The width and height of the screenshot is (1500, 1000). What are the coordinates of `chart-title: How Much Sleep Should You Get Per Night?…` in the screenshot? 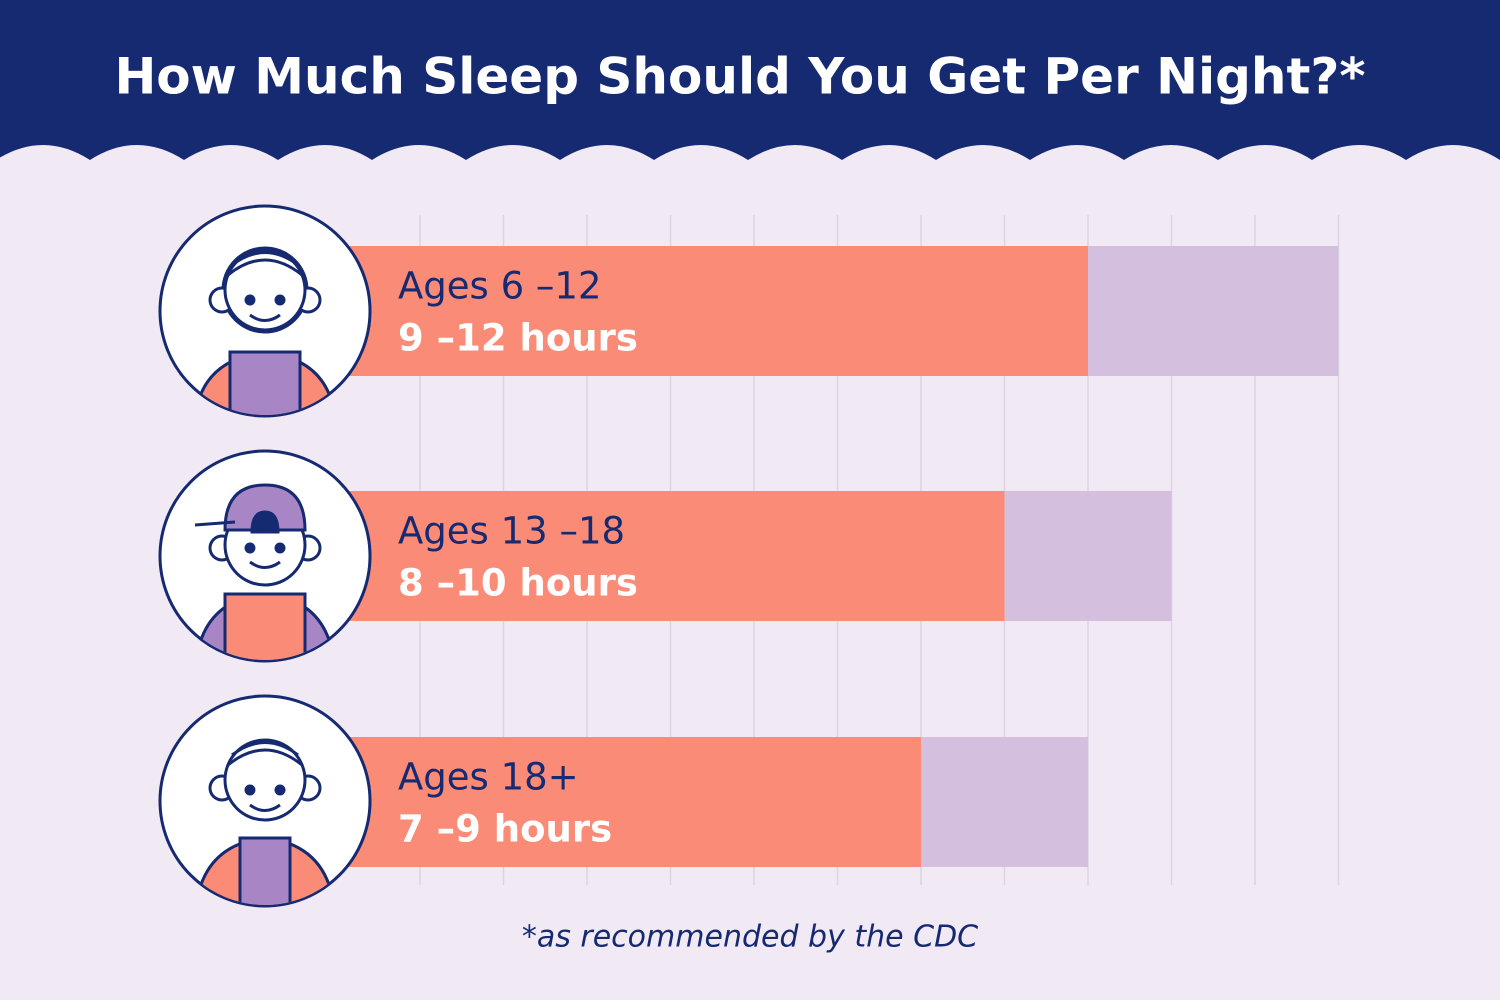 It's located at (739, 77).